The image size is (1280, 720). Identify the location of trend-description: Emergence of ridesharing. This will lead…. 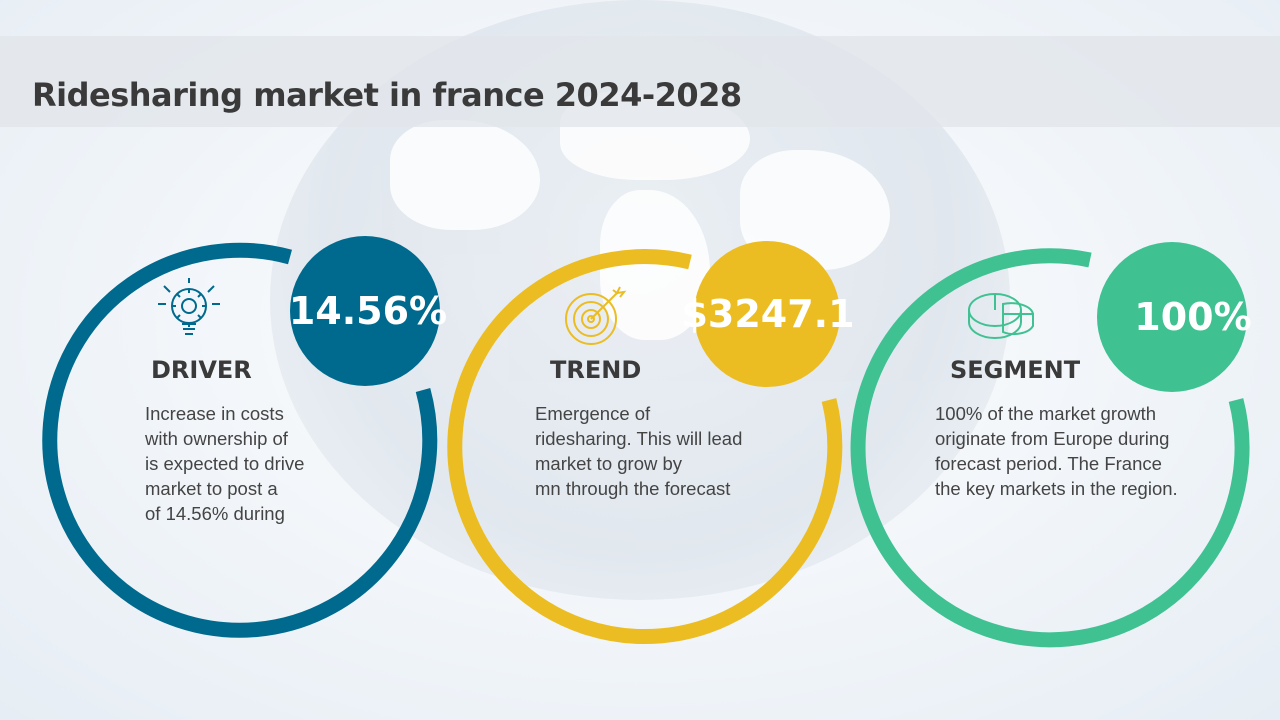
(680, 451).